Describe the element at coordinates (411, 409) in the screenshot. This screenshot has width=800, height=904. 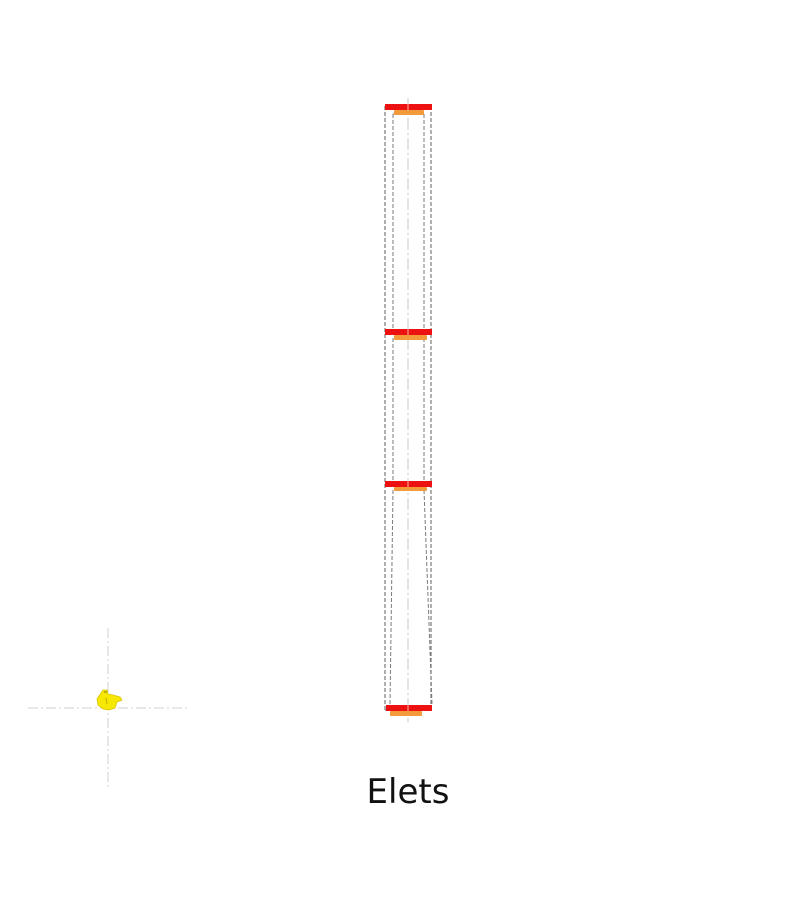
I see `column-inner-outline` at that location.